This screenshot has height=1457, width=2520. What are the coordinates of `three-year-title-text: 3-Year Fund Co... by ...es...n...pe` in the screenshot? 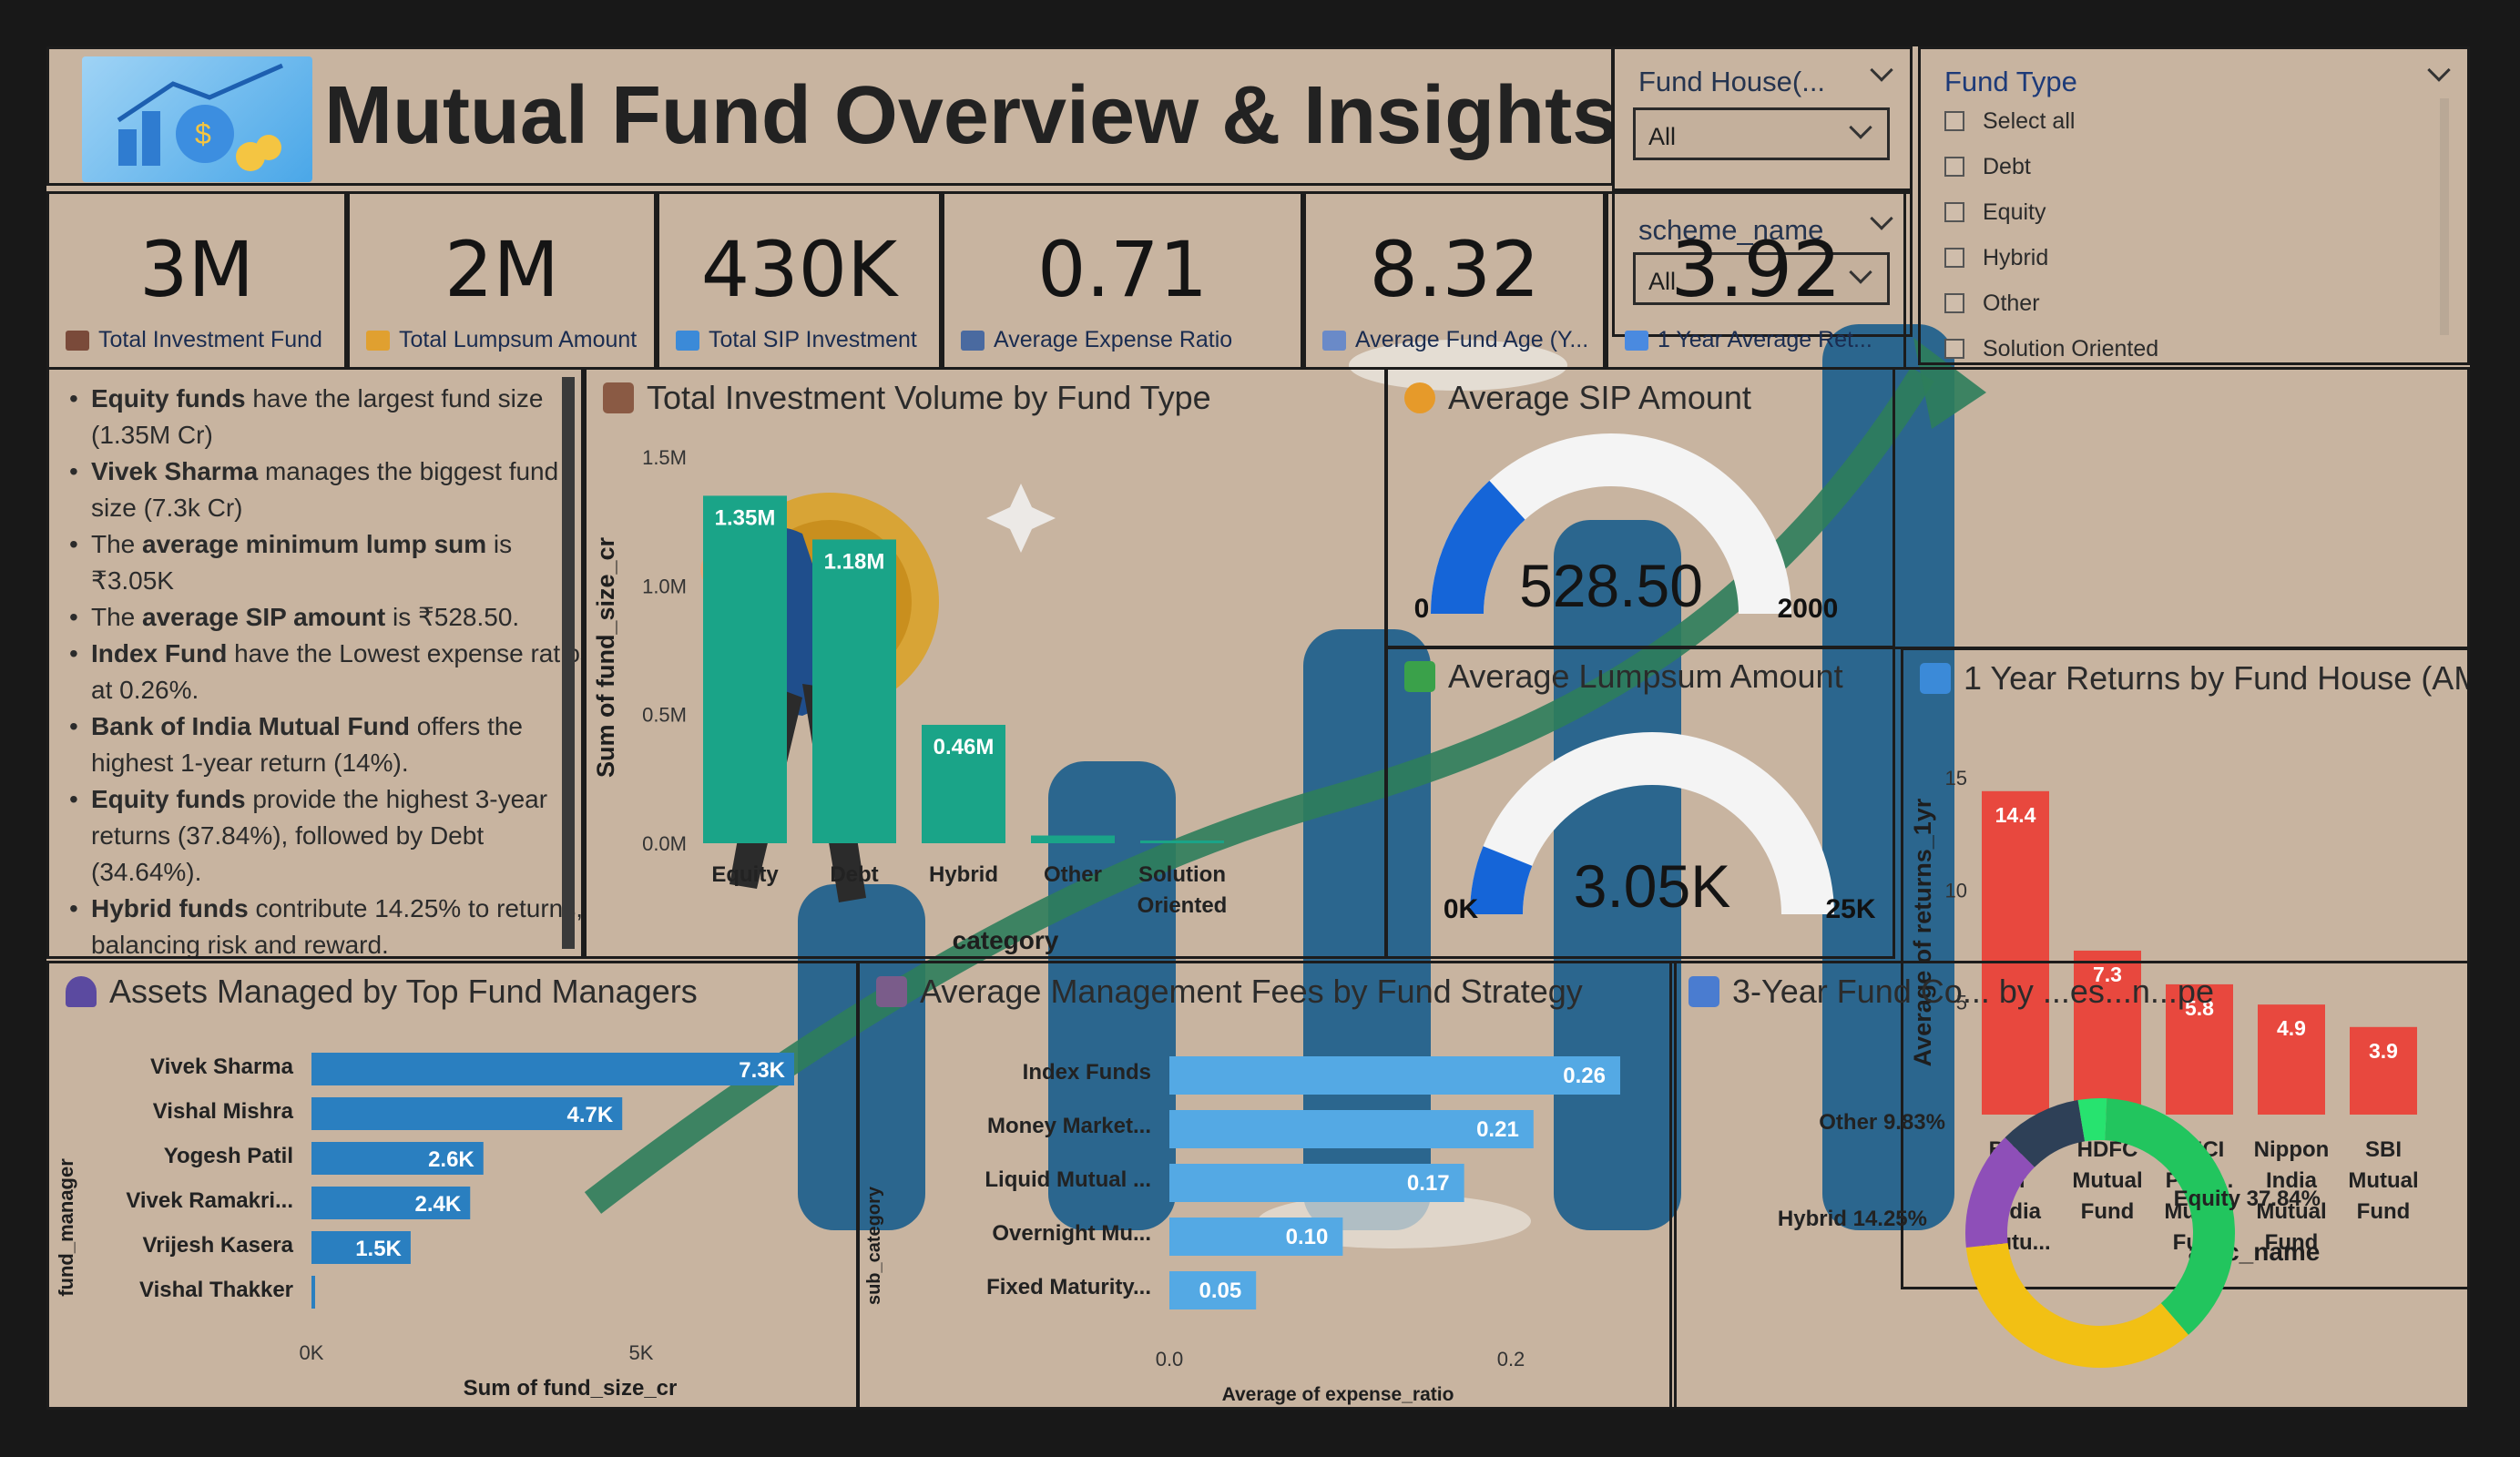 It's located at (1973, 991).